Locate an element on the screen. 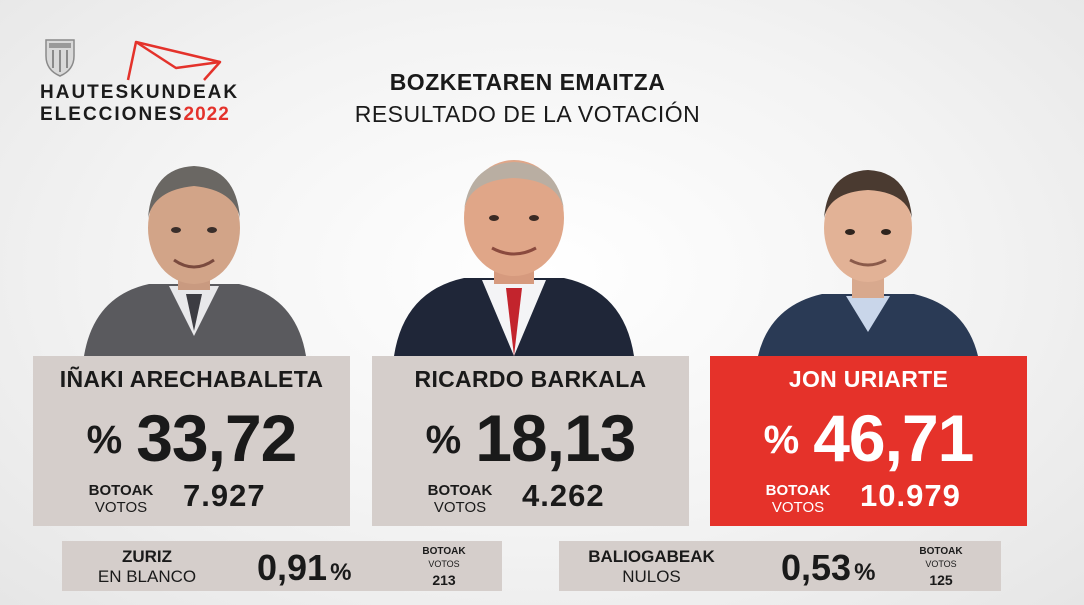  blank-label: ZURIZ EN BLANCO is located at coordinates (147, 567).